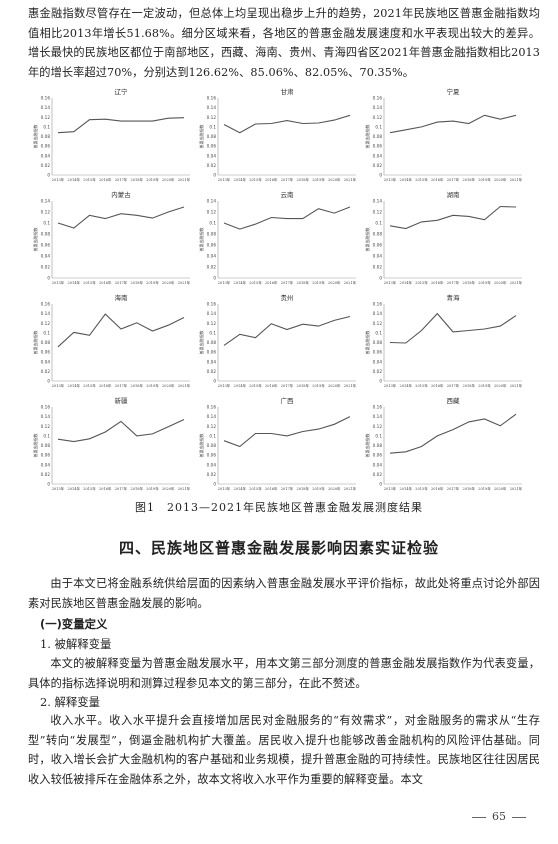 The image size is (558, 844). I want to click on chart-title: 湖南, so click(454, 194).